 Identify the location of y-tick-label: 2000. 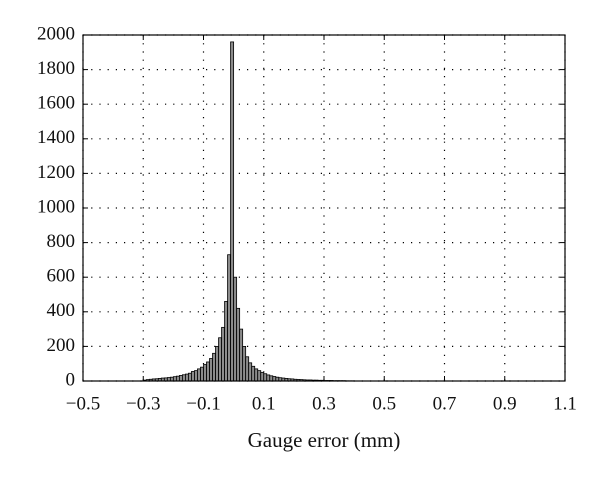
(56, 33).